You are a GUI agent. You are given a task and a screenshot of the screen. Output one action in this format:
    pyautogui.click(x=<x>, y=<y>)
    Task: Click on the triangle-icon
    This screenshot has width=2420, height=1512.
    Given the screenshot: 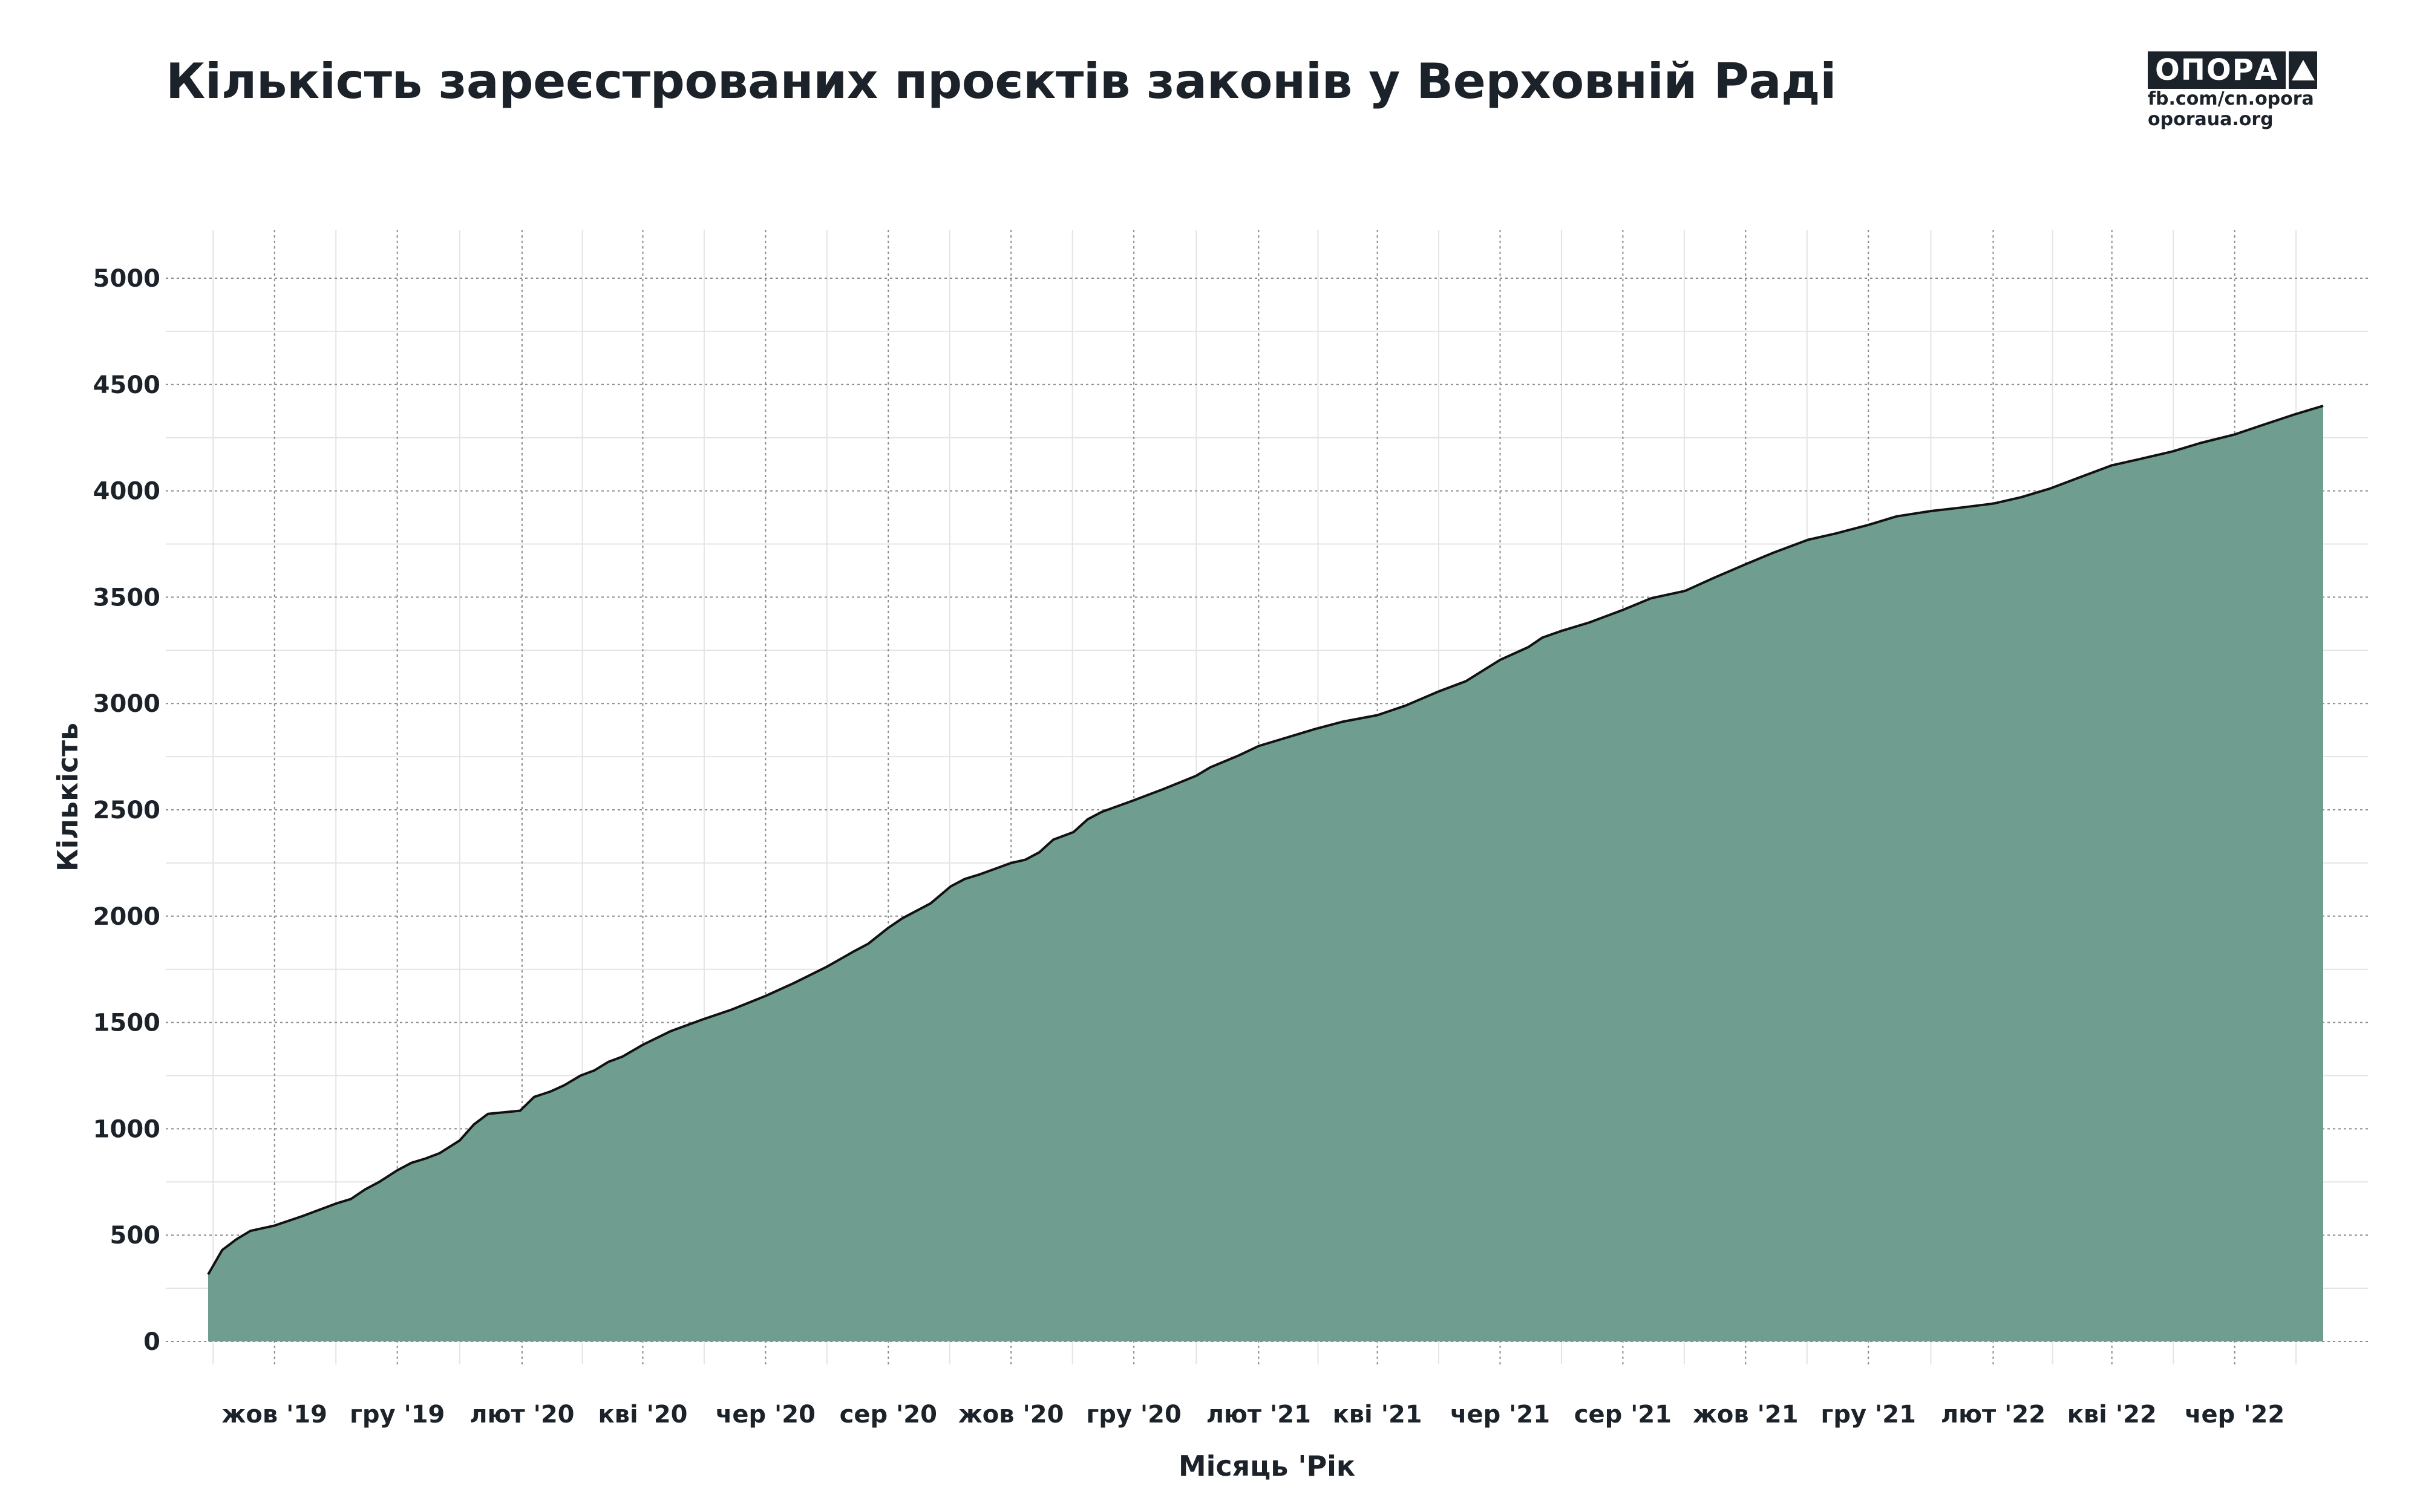 What is the action you would take?
    pyautogui.click(x=2303, y=70)
    